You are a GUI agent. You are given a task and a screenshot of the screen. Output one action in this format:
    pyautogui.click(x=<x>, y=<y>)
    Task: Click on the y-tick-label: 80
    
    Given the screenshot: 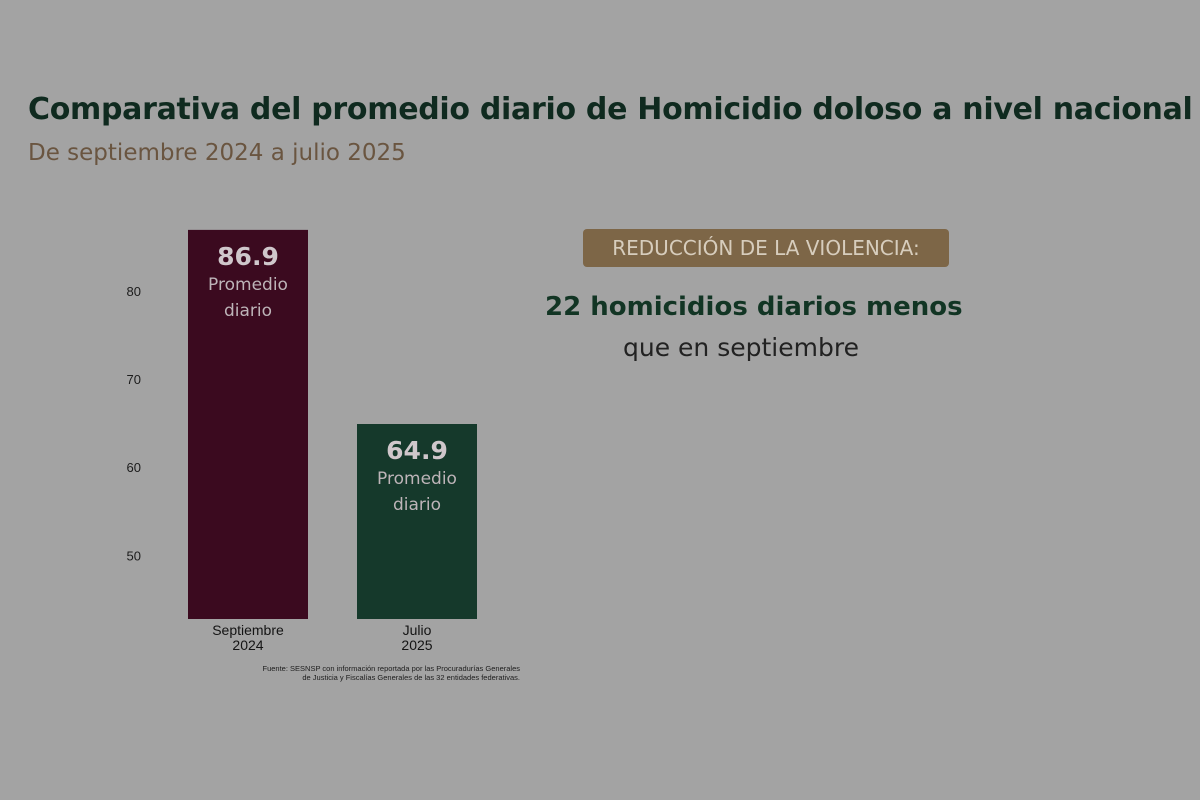 What is the action you would take?
    pyautogui.click(x=134, y=291)
    